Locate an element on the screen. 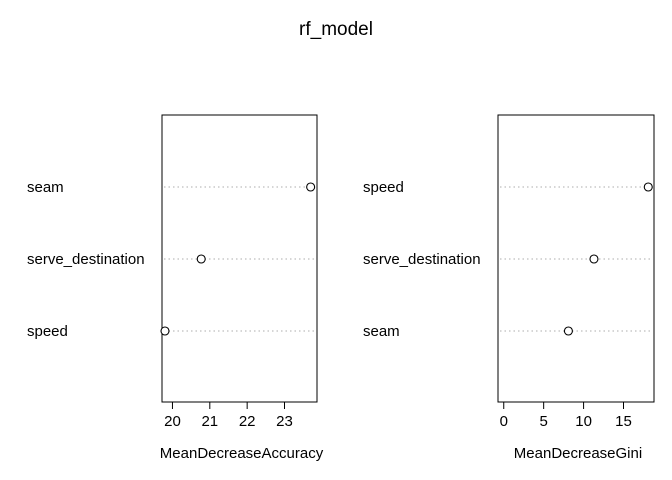 The width and height of the screenshot is (672, 480). panel-2-tick-label-10: 10 is located at coordinates (583, 421).